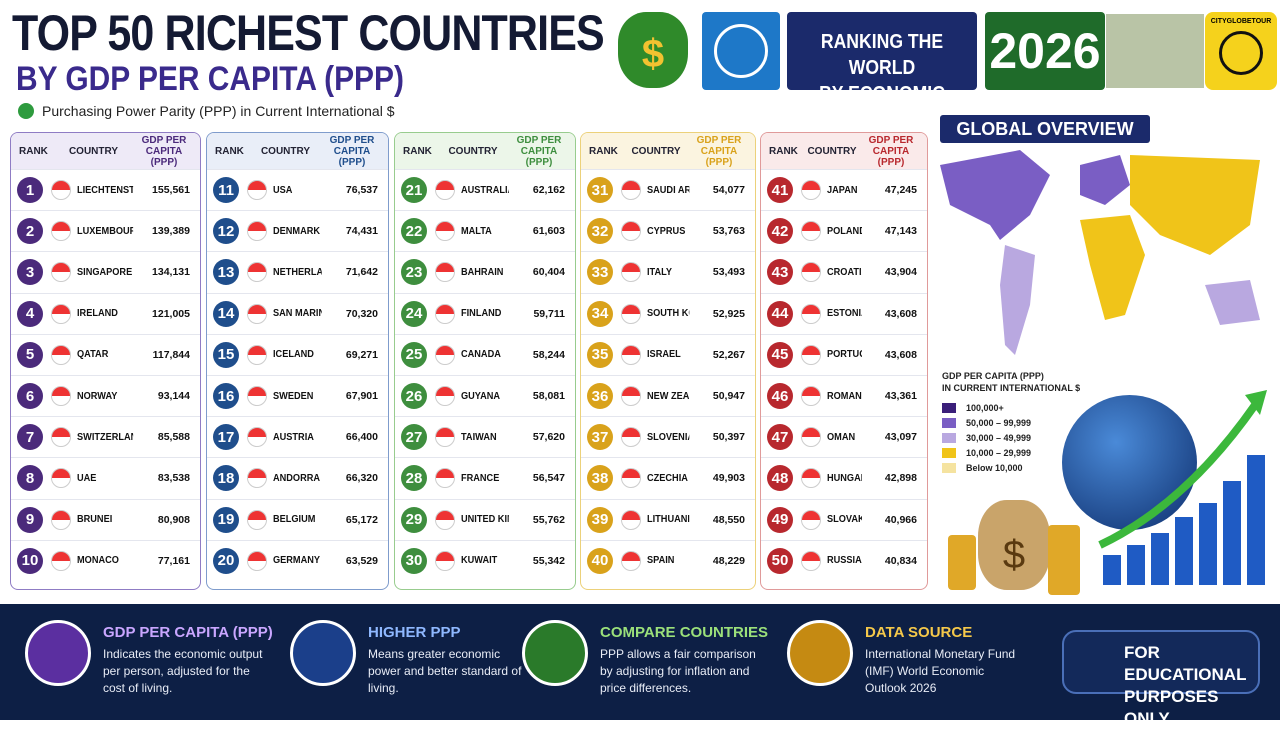 Image resolution: width=1280 pixels, height=730 pixels. Describe the element at coordinates (97, 314) in the screenshot. I see `country: IRELAND` at that location.